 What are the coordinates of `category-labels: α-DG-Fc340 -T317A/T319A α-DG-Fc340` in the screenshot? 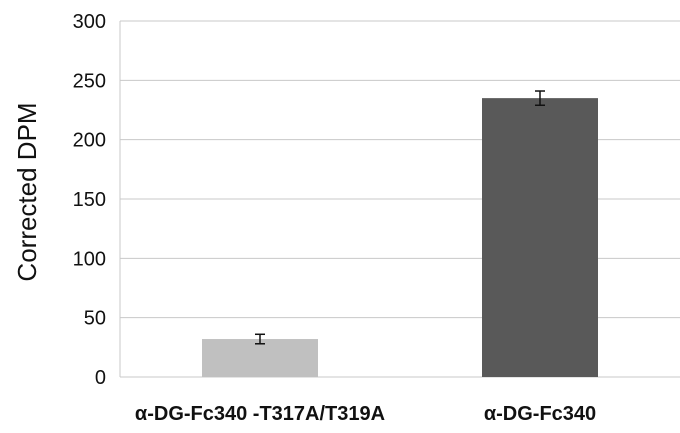 It's located at (365, 414).